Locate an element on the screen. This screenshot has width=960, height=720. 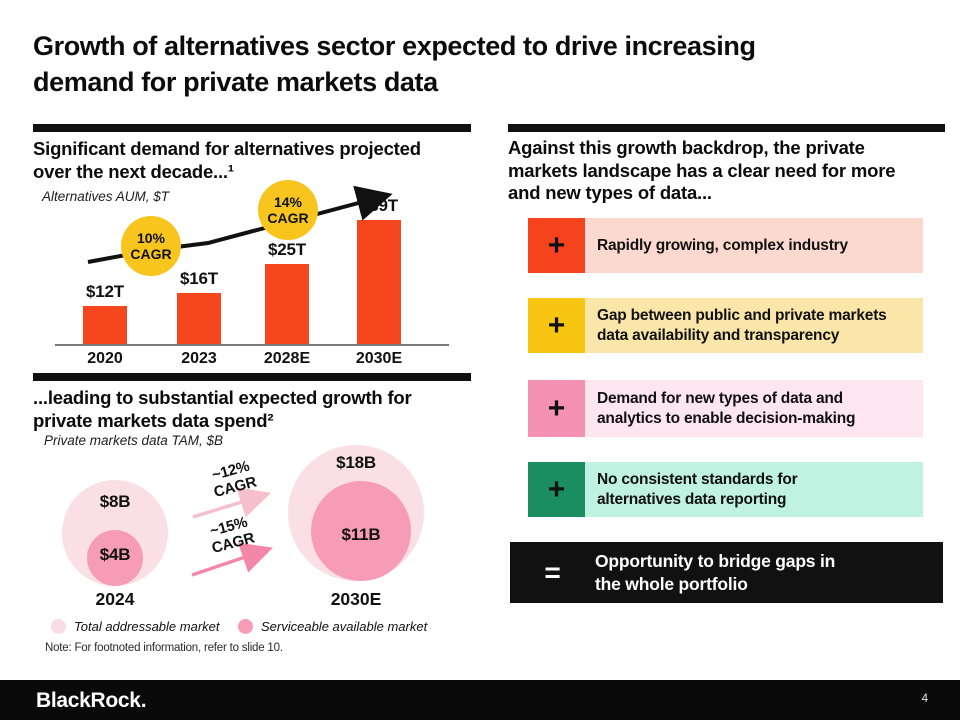
need-row-text: Rapidly growing, complex industry is located at coordinates (722, 245).